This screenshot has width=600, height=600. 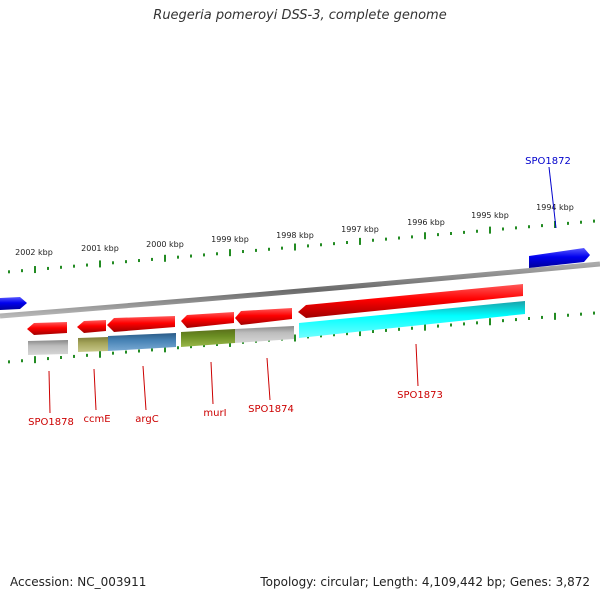 I want to click on scale-label: 2001 kbp, so click(x=100, y=248).